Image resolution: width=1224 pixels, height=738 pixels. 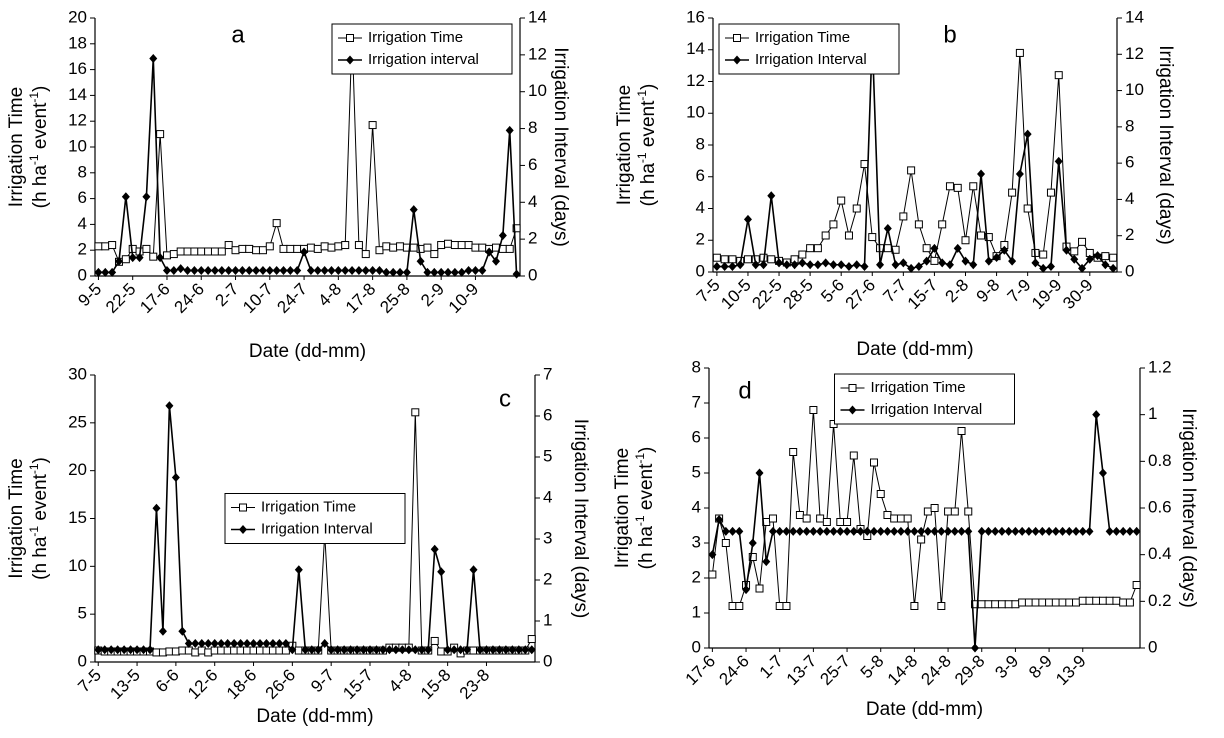 What do you see at coordinates (357, 683) in the screenshot?
I see `x-tick-label: 15-7` at bounding box center [357, 683].